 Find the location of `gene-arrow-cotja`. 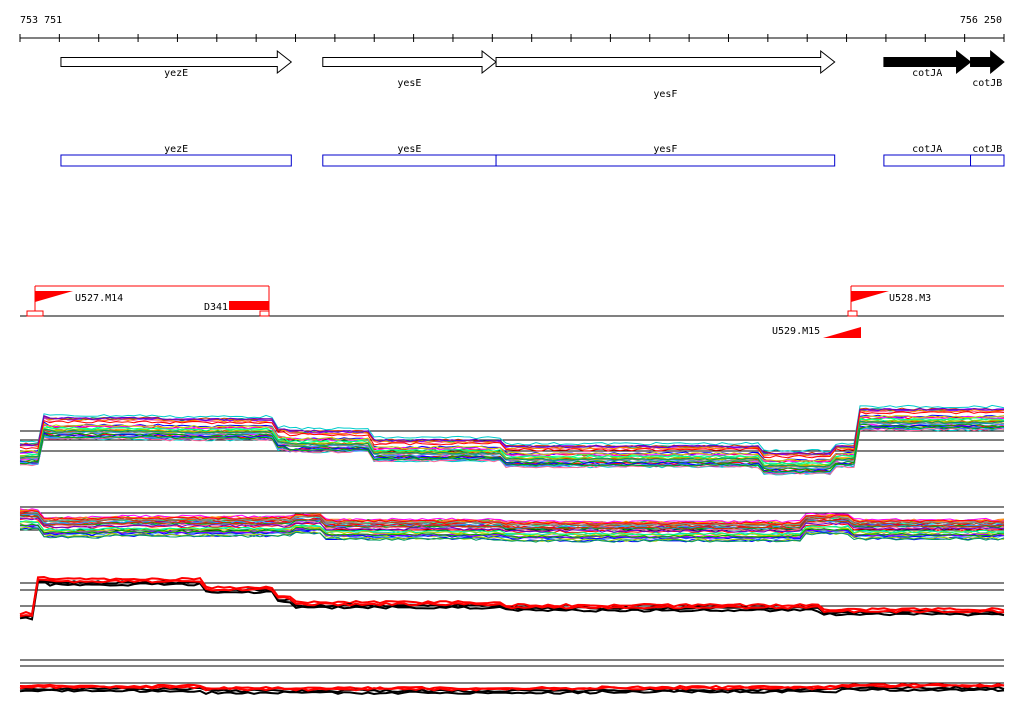

gene-arrow-cotja is located at coordinates (927, 62).